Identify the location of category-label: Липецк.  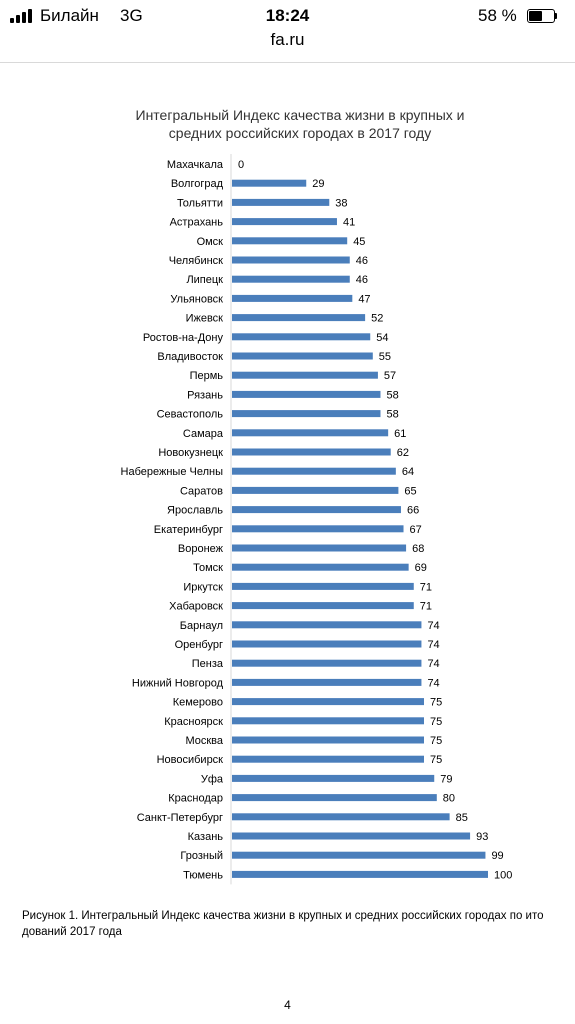
(204, 280).